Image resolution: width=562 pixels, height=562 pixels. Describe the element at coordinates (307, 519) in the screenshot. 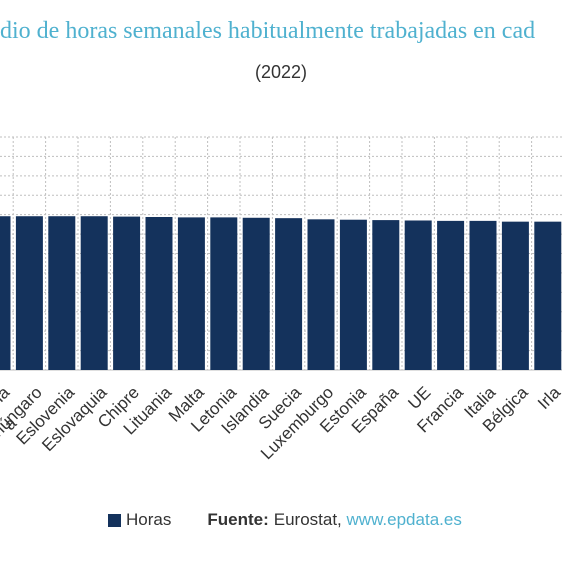

I see `source-name: Eurostat,` at that location.